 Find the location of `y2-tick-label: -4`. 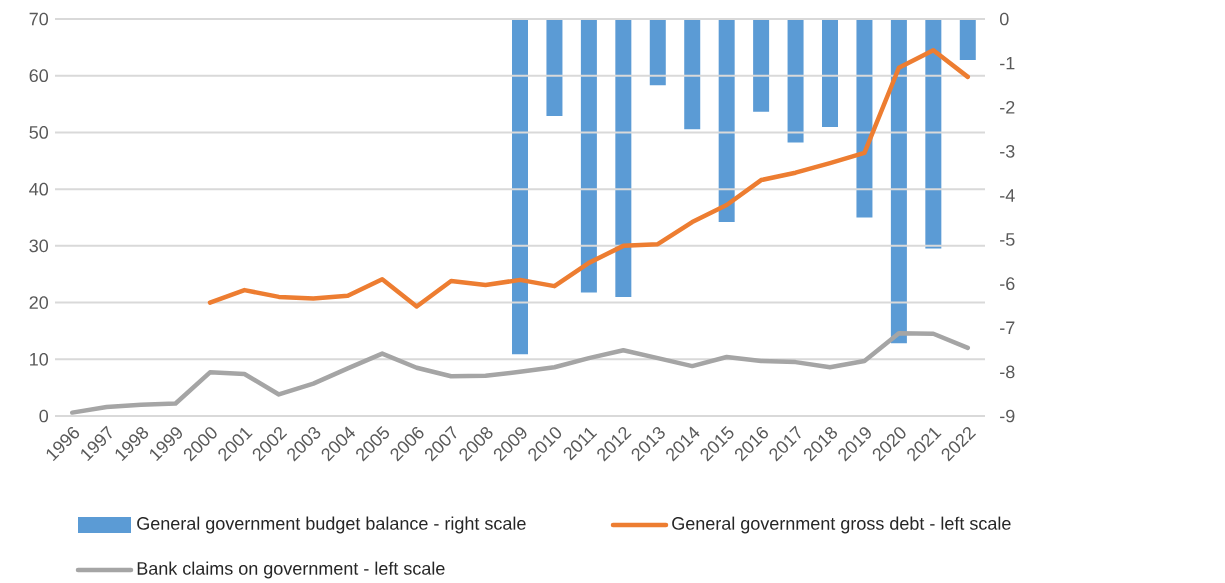

y2-tick-label: -4 is located at coordinates (1007, 195).